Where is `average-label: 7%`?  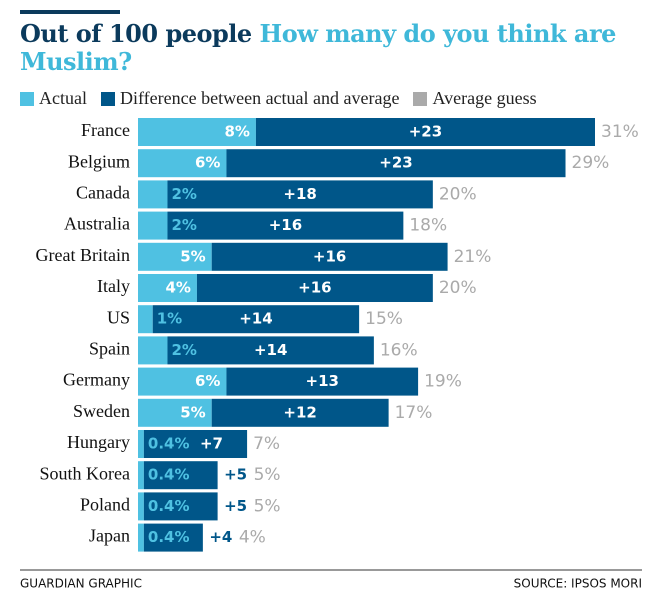
average-label: 7% is located at coordinates (266, 444).